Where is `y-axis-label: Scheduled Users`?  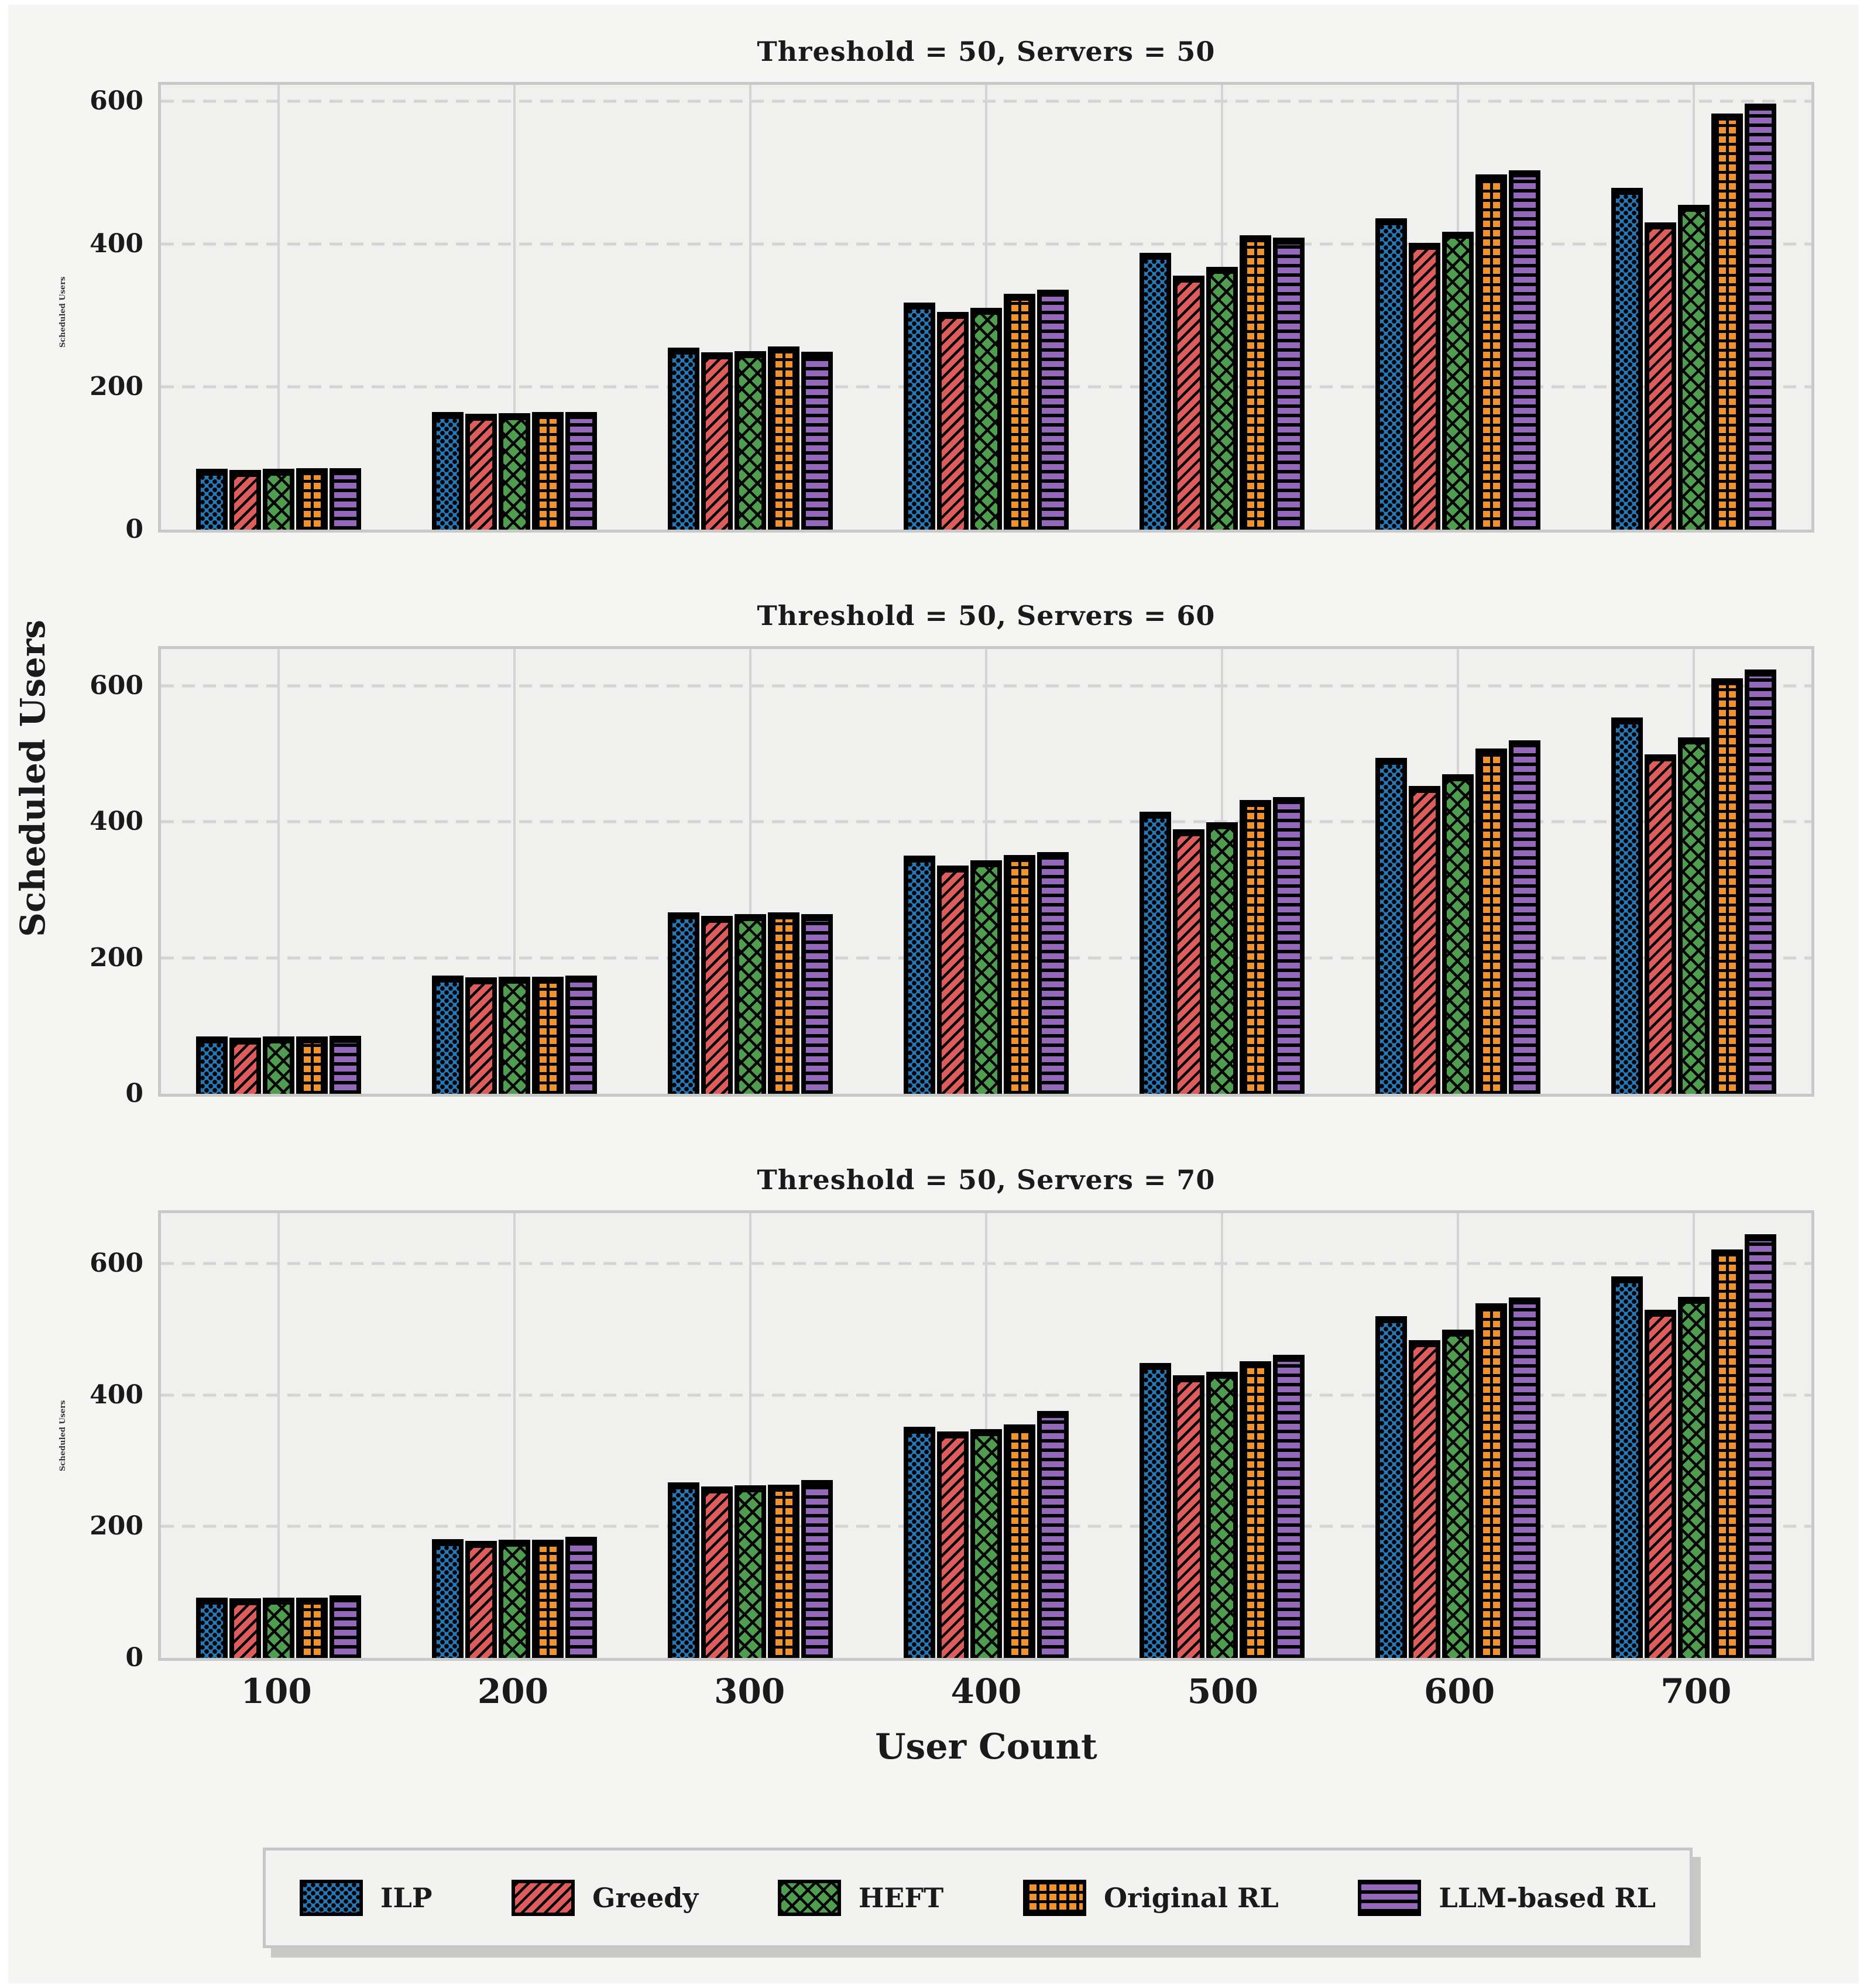 y-axis-label: Scheduled Users is located at coordinates (33, 779).